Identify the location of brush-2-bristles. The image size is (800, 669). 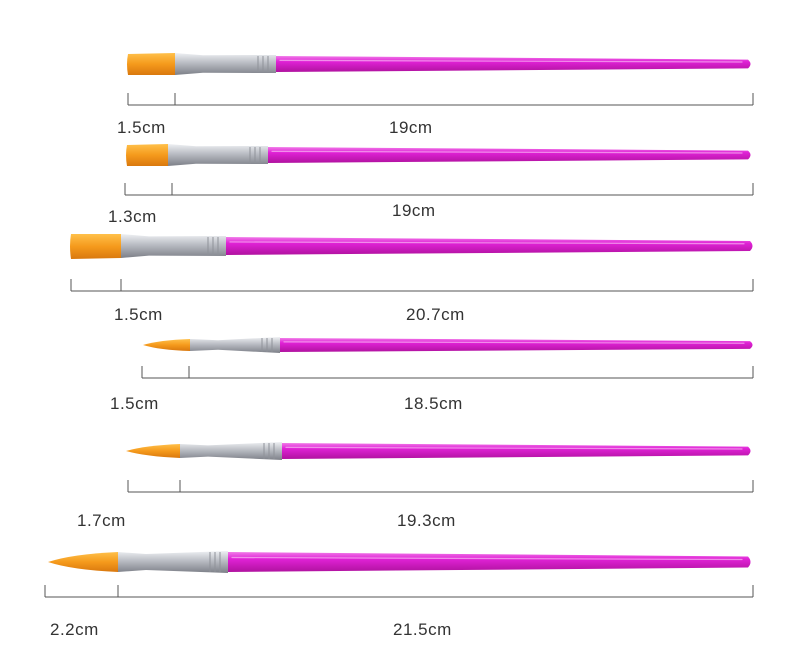
(147, 155).